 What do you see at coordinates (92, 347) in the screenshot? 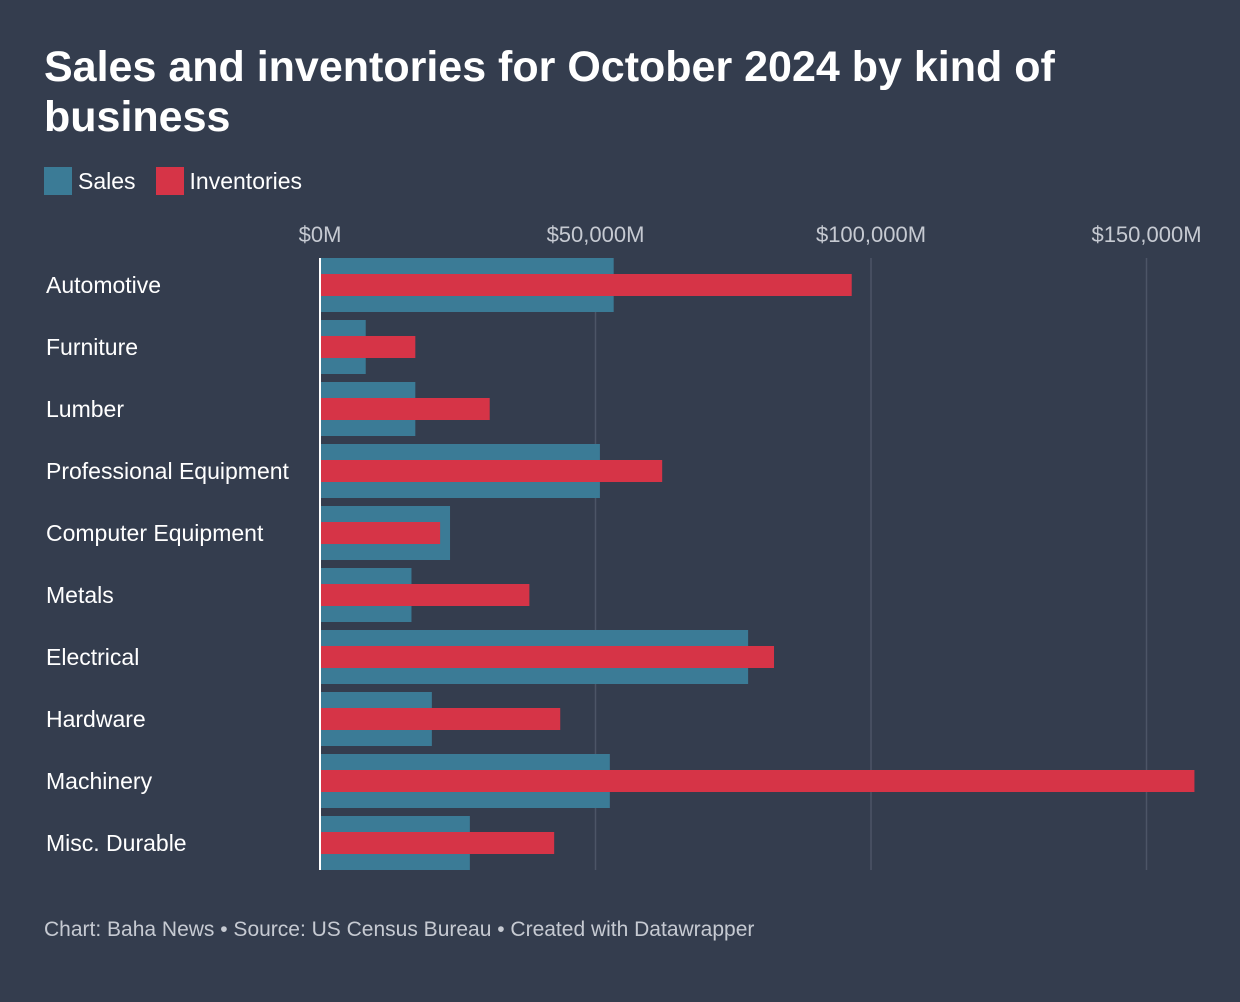
I see `category-label: Furniture` at bounding box center [92, 347].